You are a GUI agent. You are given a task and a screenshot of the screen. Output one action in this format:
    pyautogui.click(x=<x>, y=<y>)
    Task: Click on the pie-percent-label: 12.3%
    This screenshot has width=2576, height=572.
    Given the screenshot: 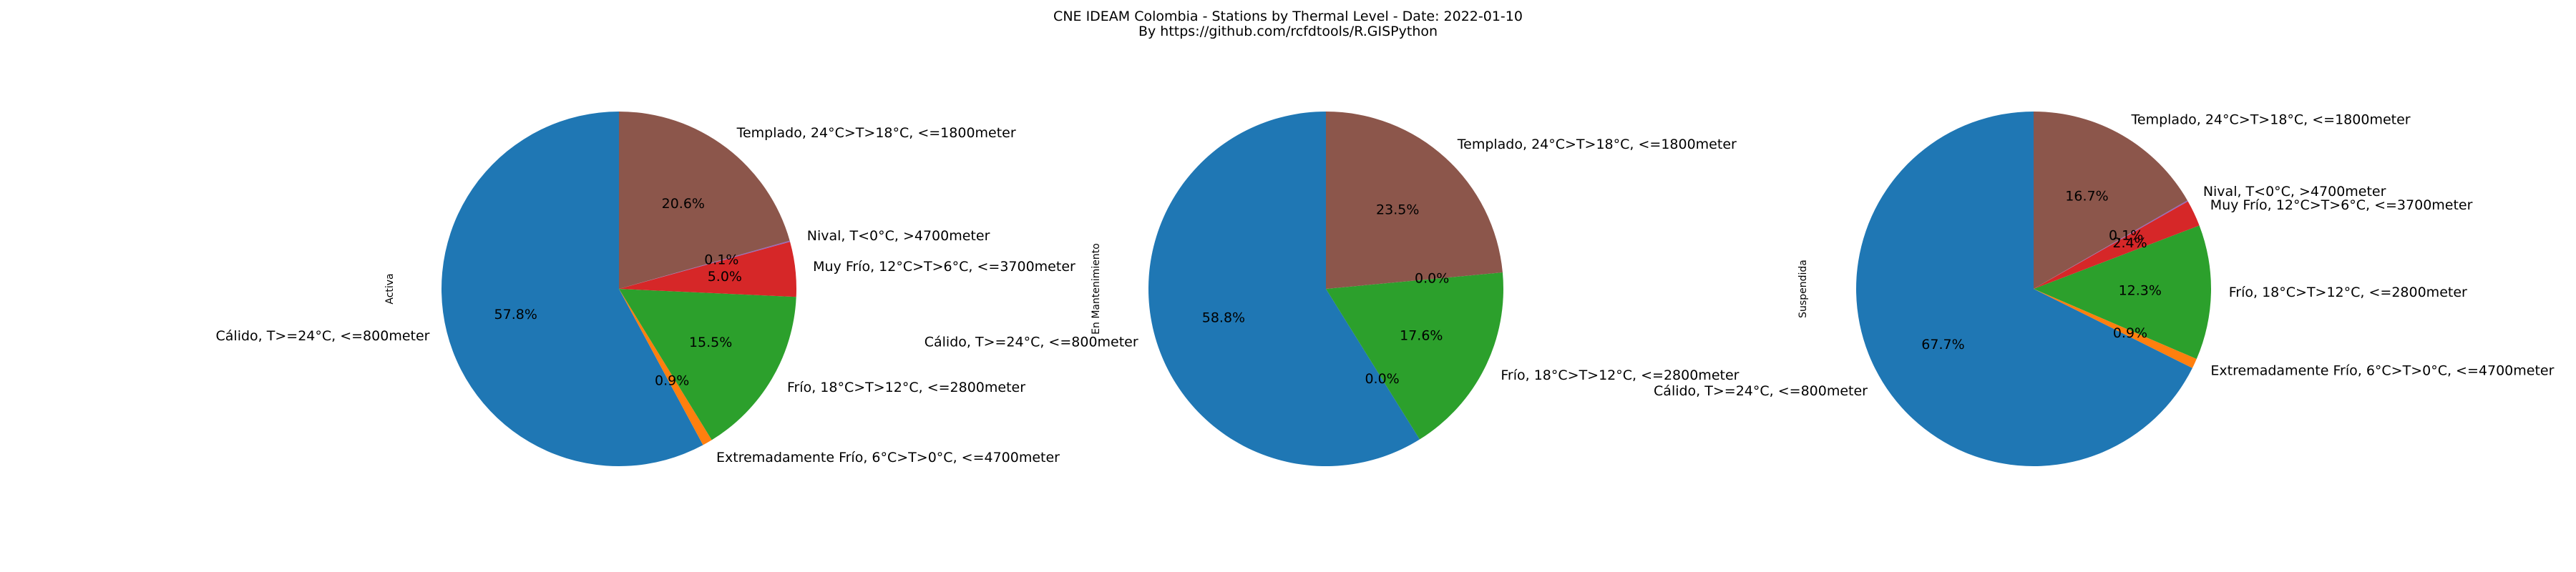 What is the action you would take?
    pyautogui.click(x=2140, y=291)
    